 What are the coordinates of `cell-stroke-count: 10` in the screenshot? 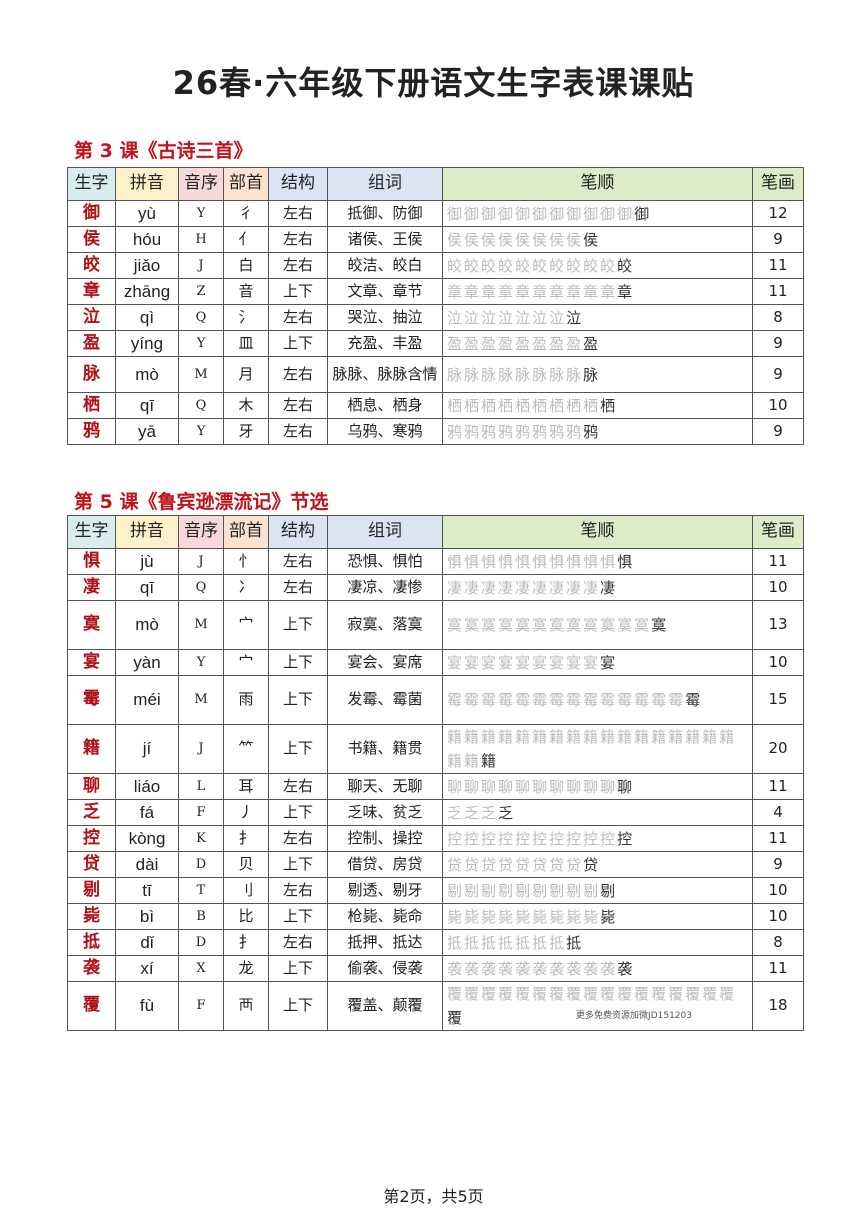 It's located at (778, 587).